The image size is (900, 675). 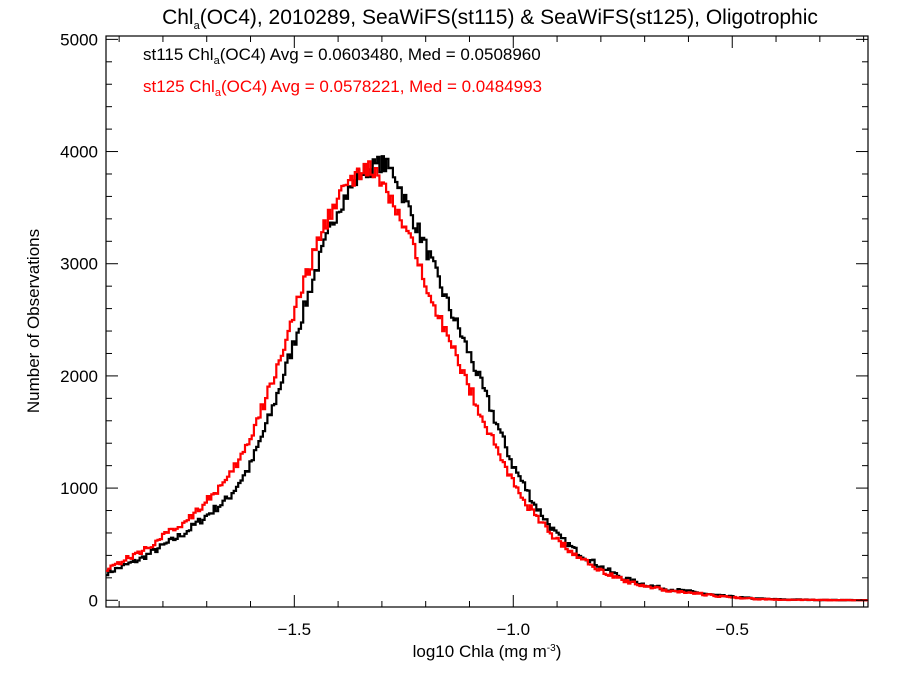 What do you see at coordinates (79, 488) in the screenshot?
I see `y-tick-label: 1000` at bounding box center [79, 488].